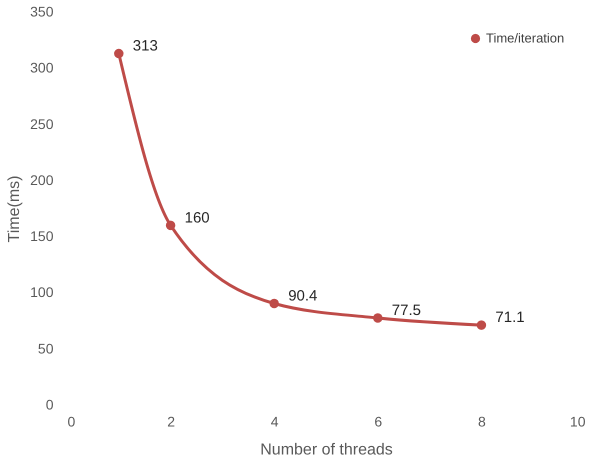 This screenshot has height=469, width=597. What do you see at coordinates (303, 295) in the screenshot?
I see `data-label: 90.4` at bounding box center [303, 295].